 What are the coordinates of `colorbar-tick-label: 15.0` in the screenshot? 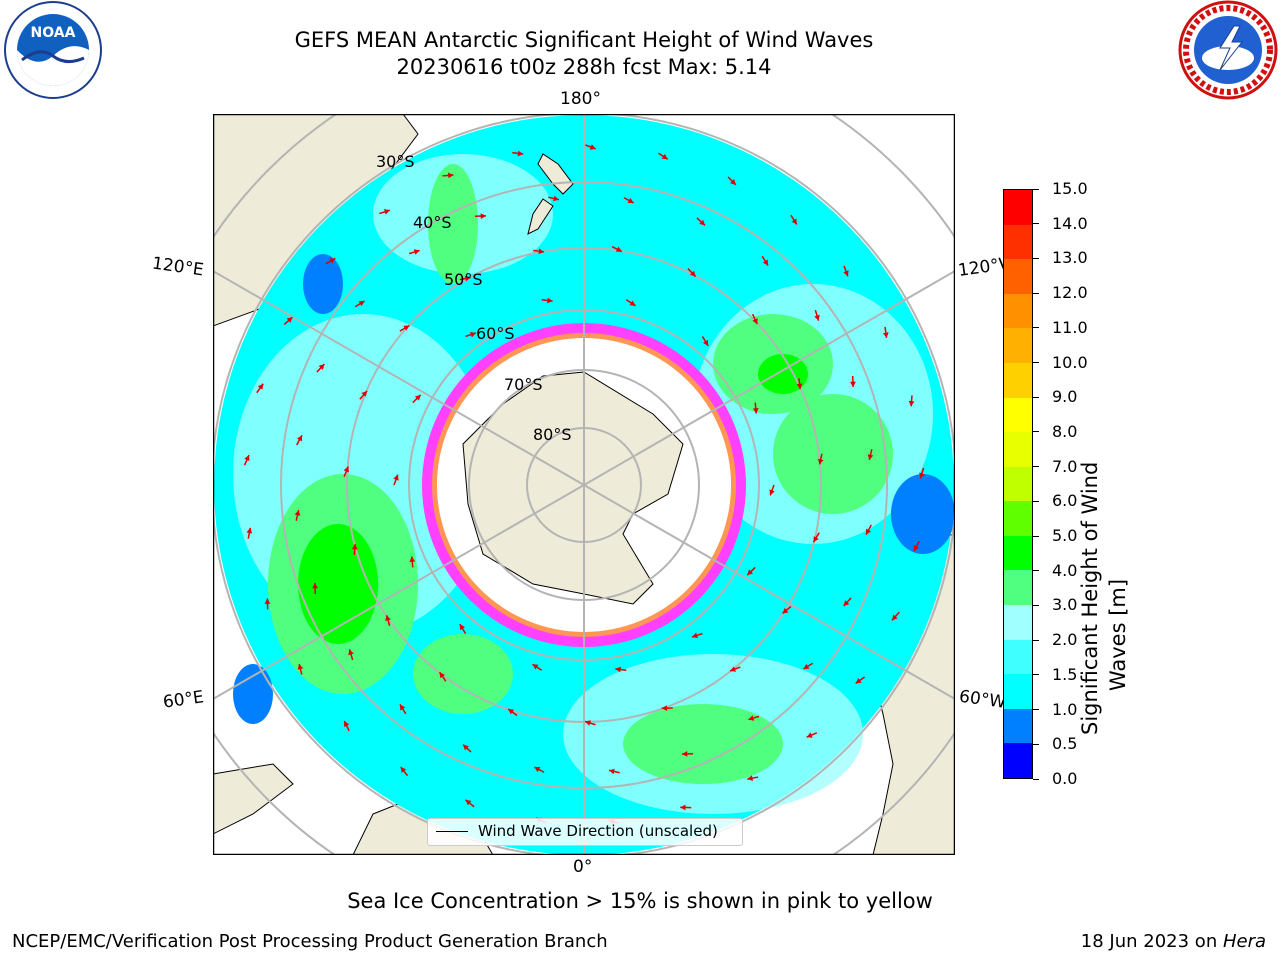 It's located at (1070, 188).